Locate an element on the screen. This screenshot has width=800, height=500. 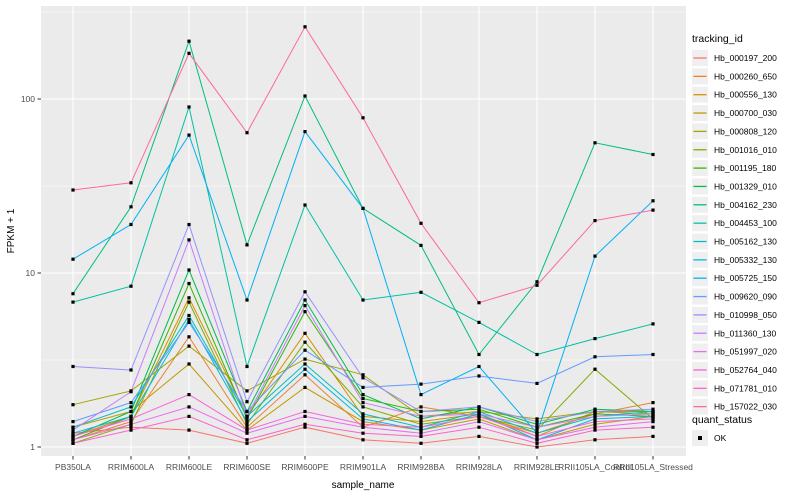
x-tick-label: PB350LA is located at coordinates (73, 467).